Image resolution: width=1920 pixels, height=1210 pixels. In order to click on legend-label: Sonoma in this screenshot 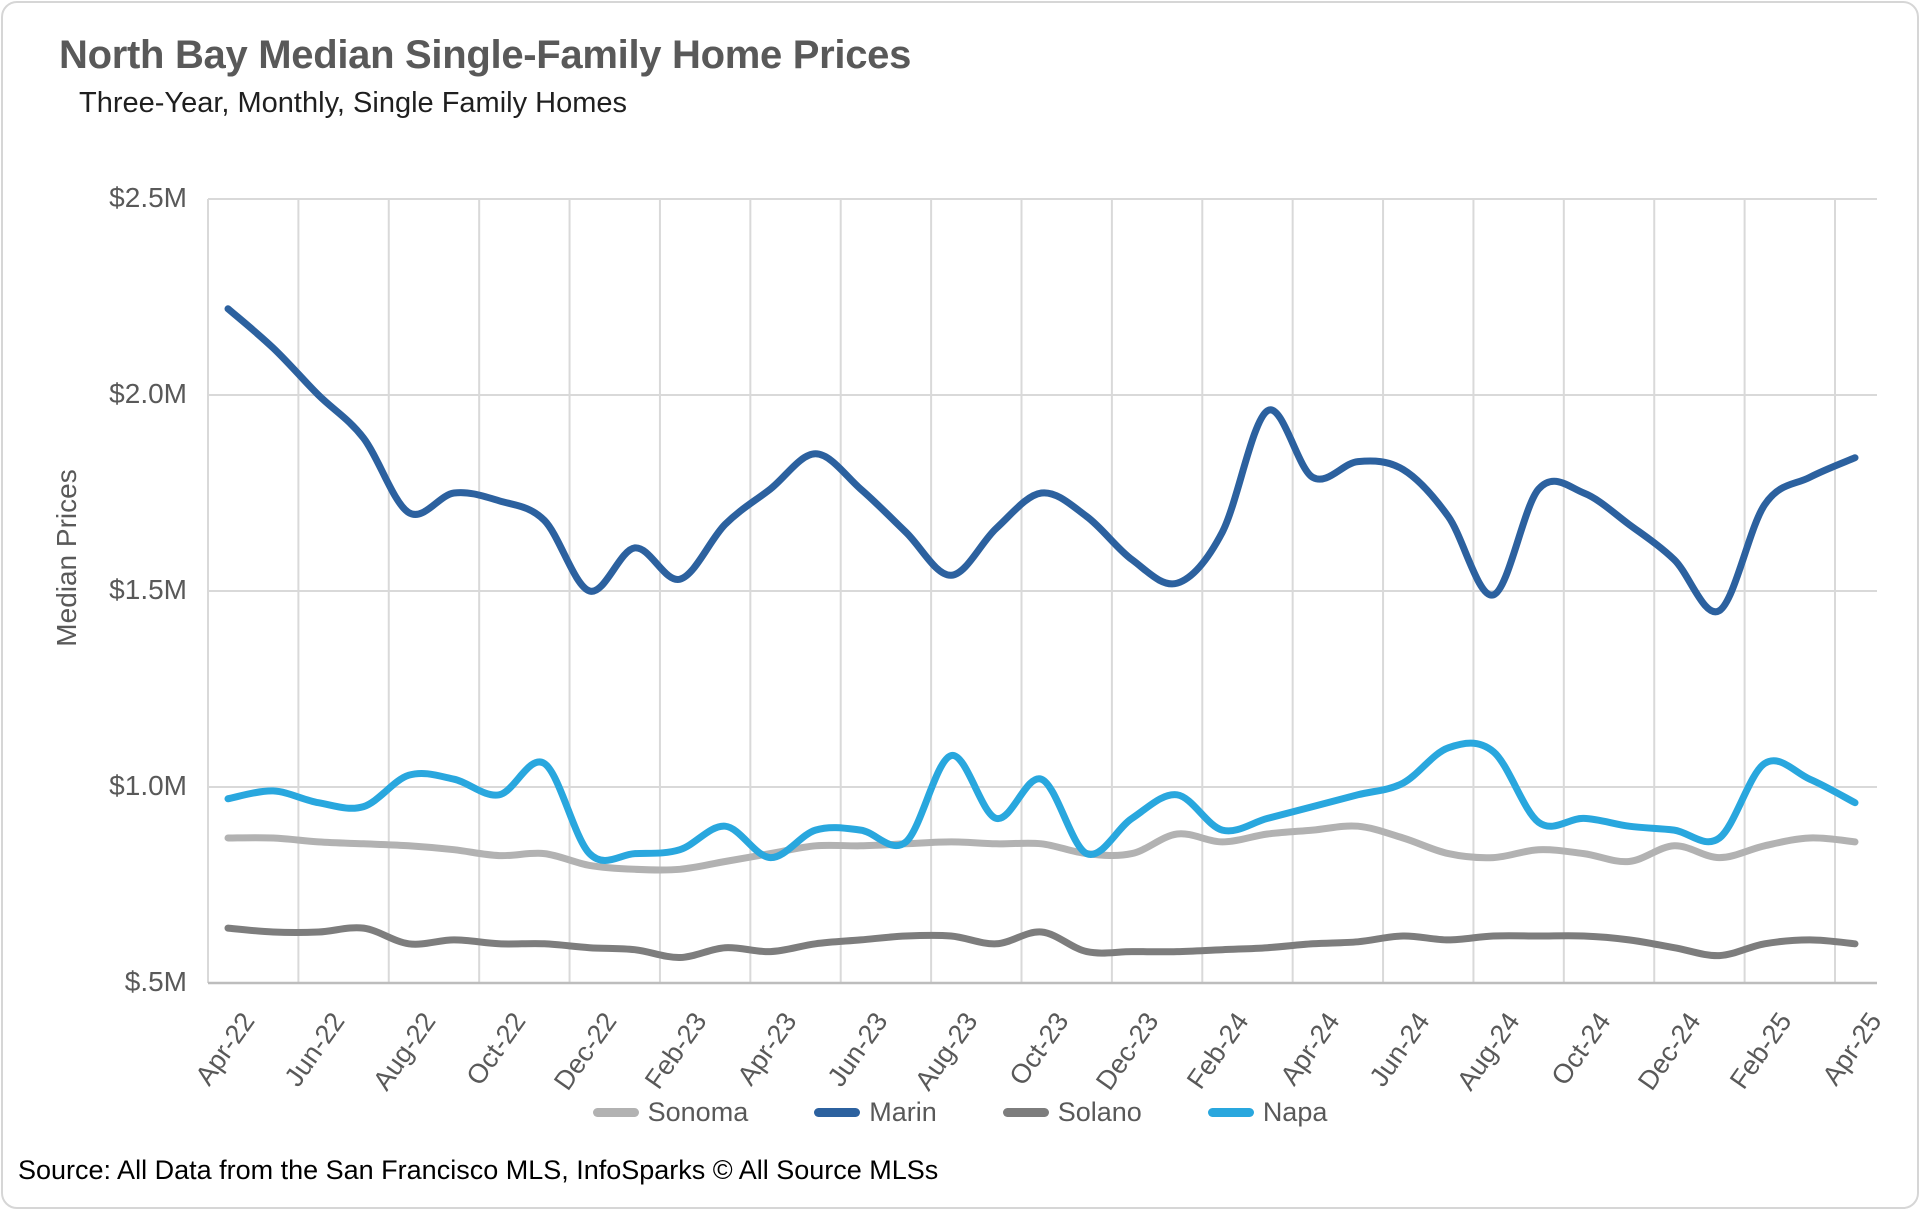, I will do `click(698, 1112)`.